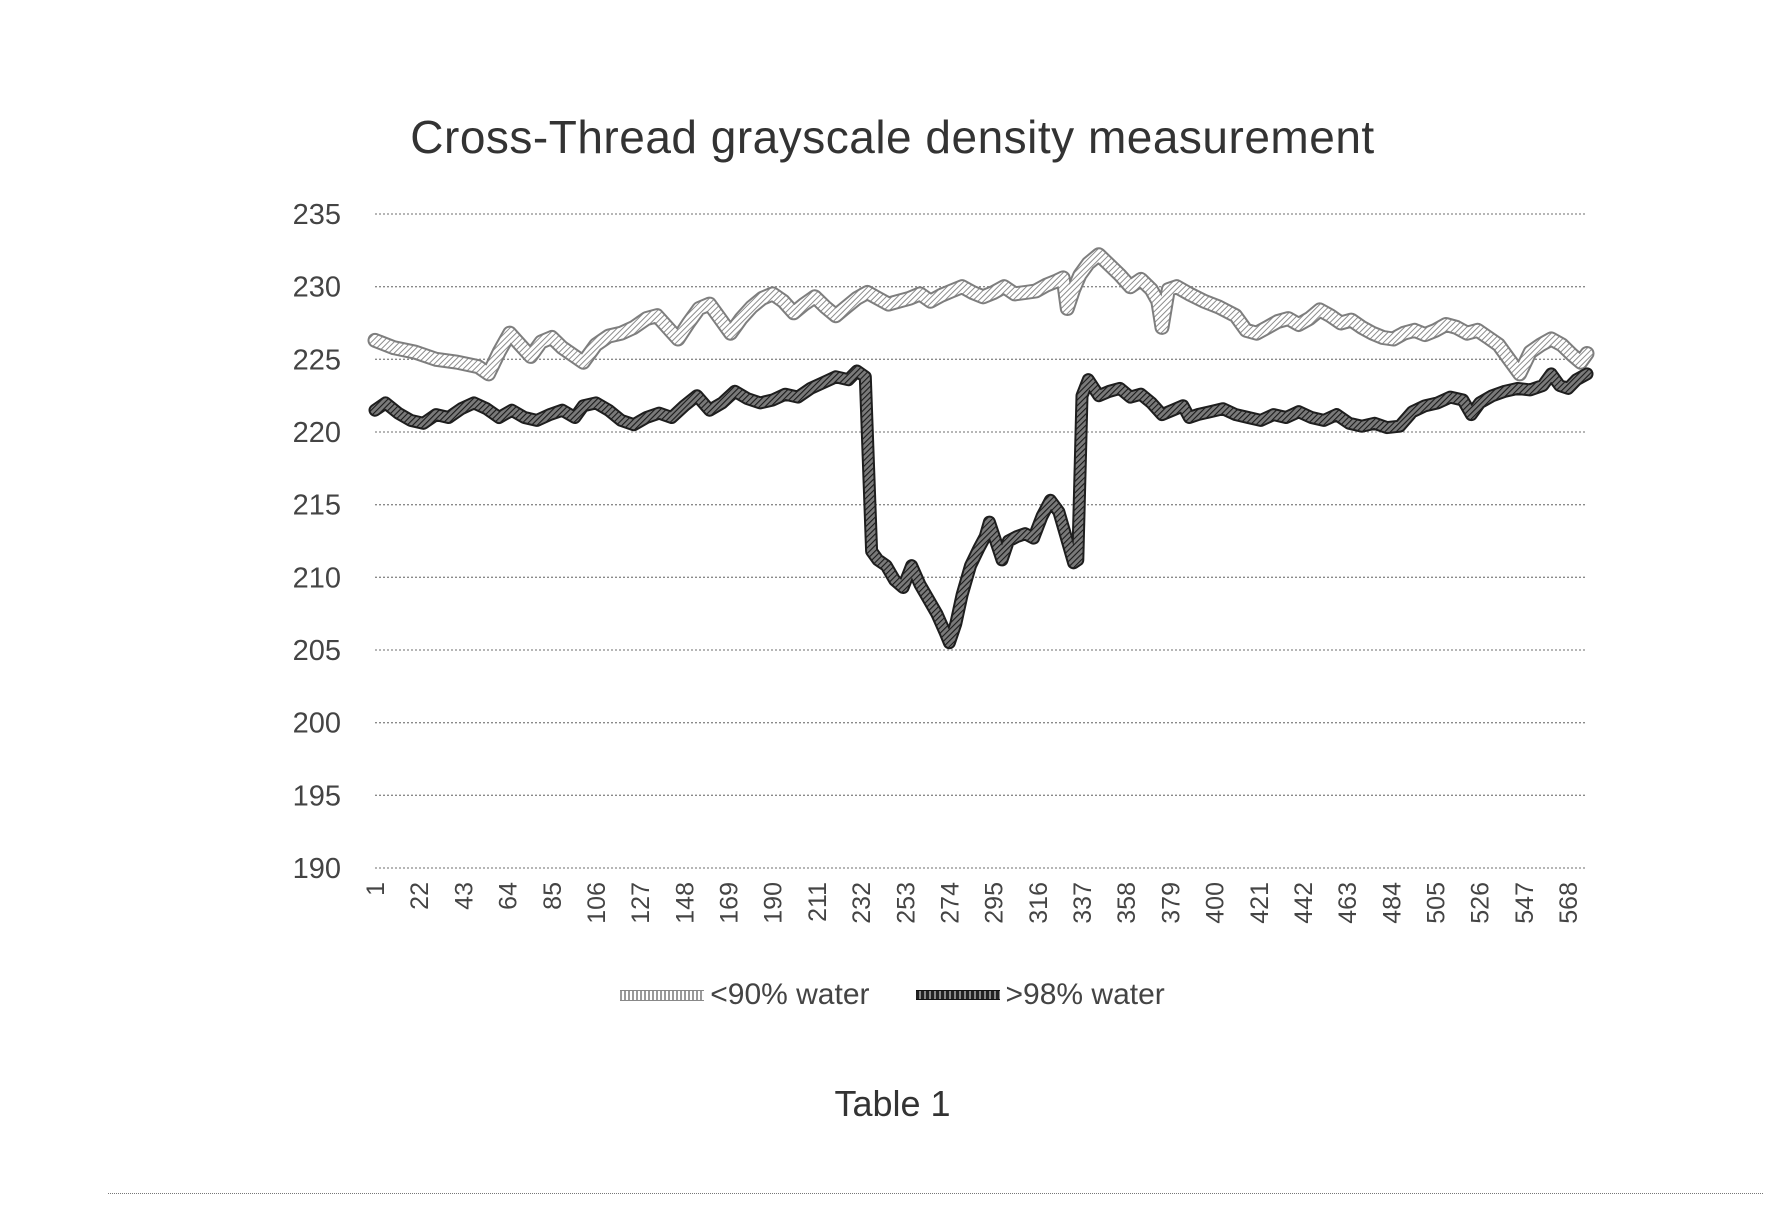 The height and width of the screenshot is (1207, 1785). I want to click on x-tick-label: 316, so click(1039, 903).